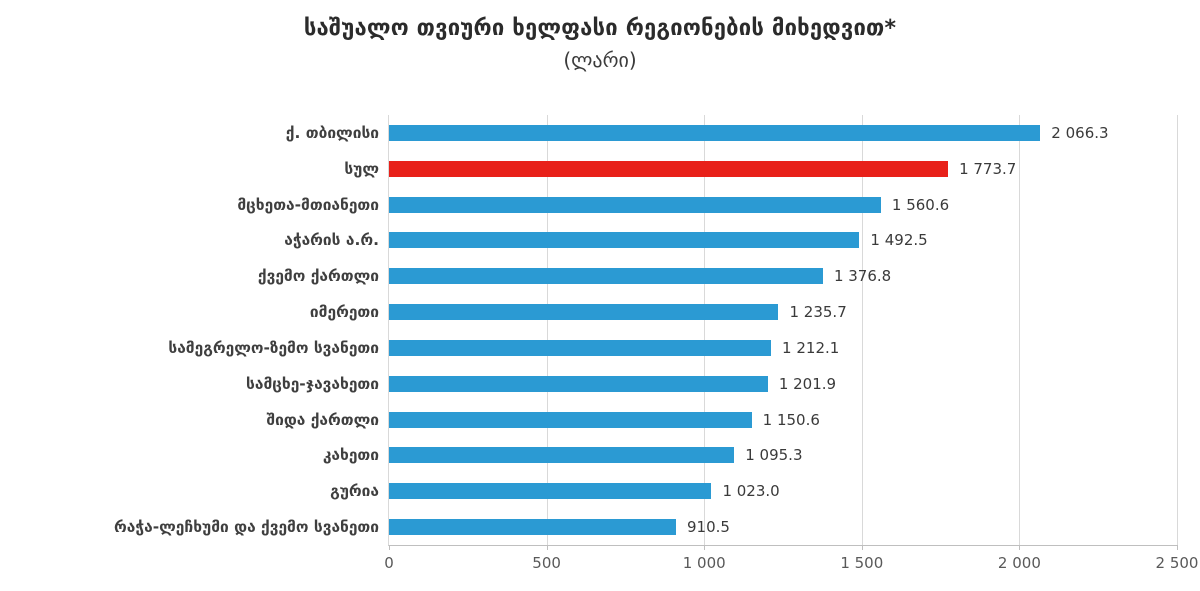 This screenshot has height=591, width=1200. What do you see at coordinates (807, 383) in the screenshot?
I see `value-label: 1 201.9` at bounding box center [807, 383].